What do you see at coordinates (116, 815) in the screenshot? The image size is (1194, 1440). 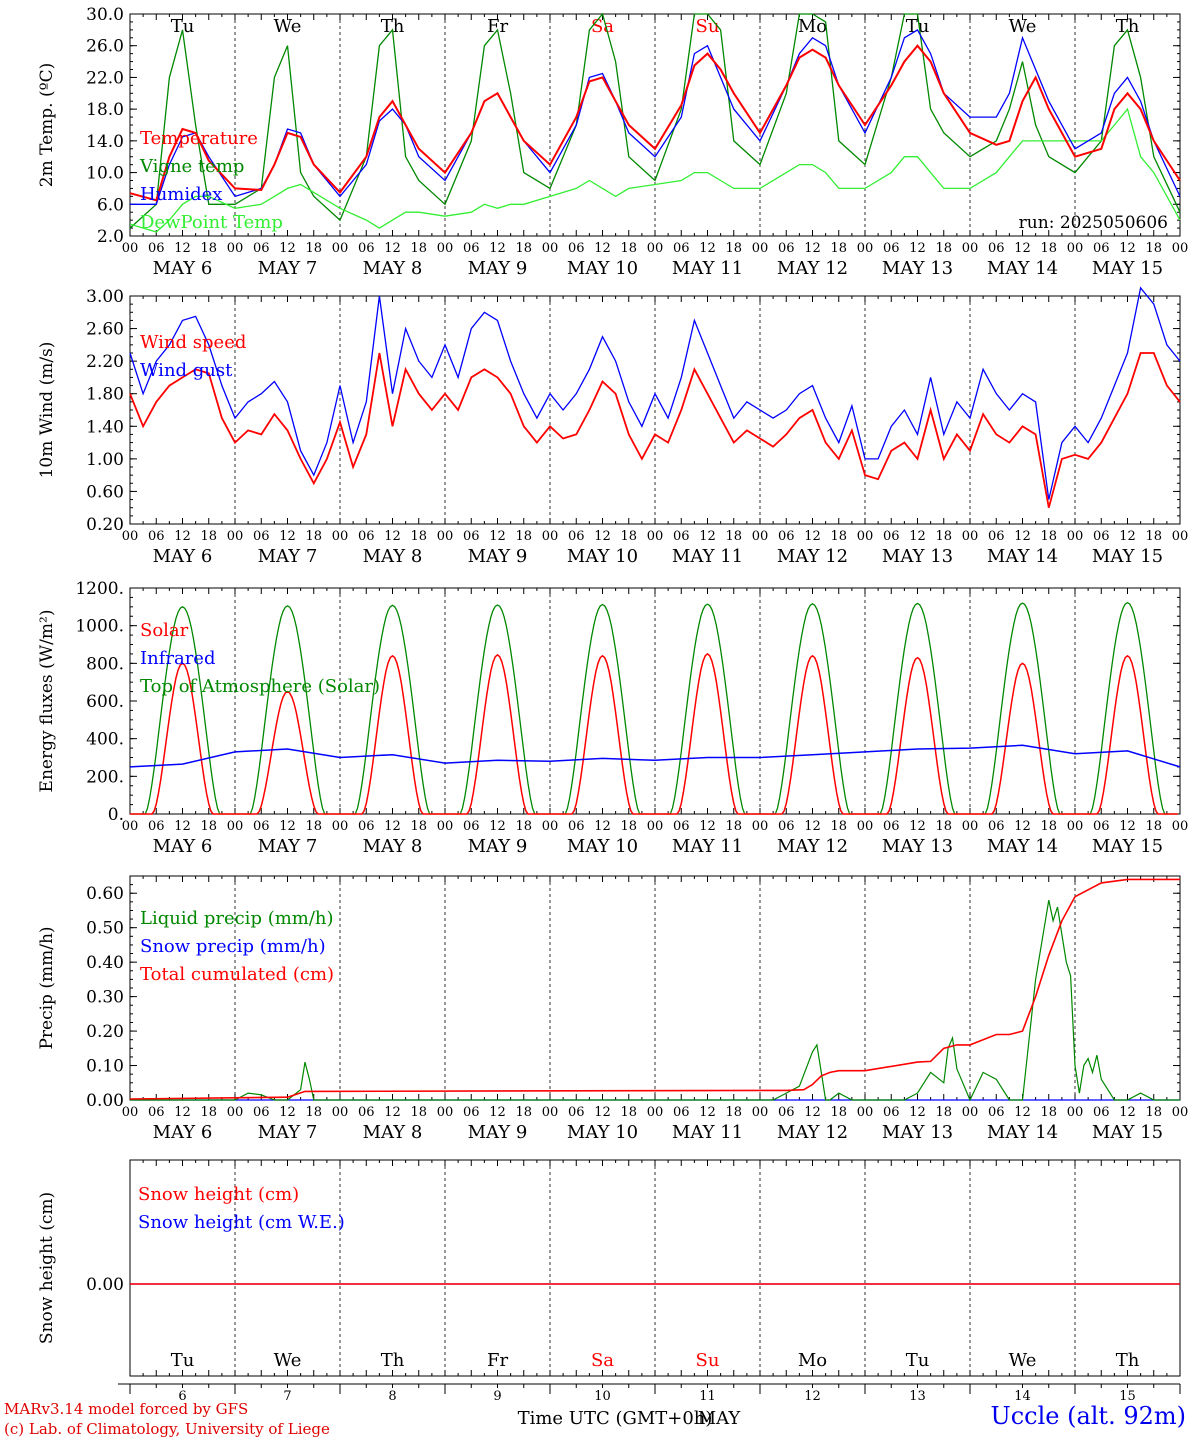 I see `y-tick-label: 0.` at bounding box center [116, 815].